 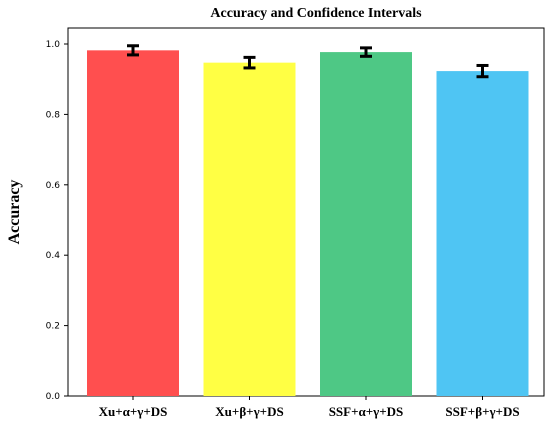 I want to click on chart-title: Accuracy and Confidence Intervals, so click(x=316, y=13).